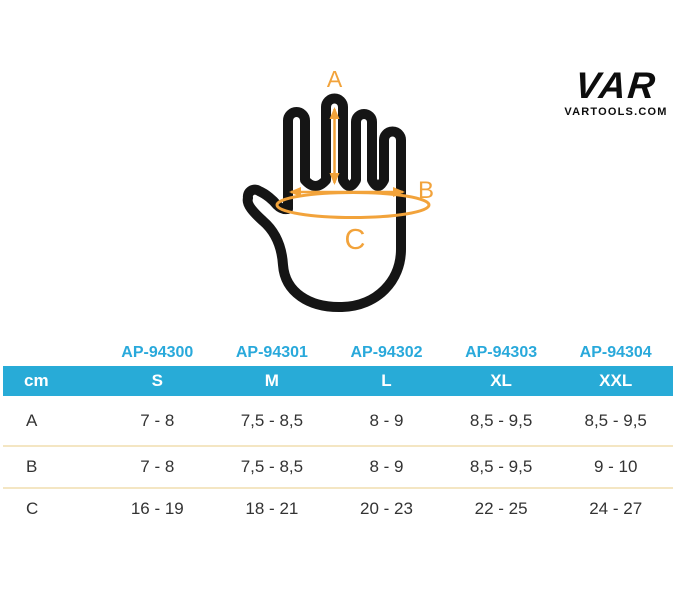  Describe the element at coordinates (335, 79) in the screenshot. I see `diagram-label-a: A` at that location.